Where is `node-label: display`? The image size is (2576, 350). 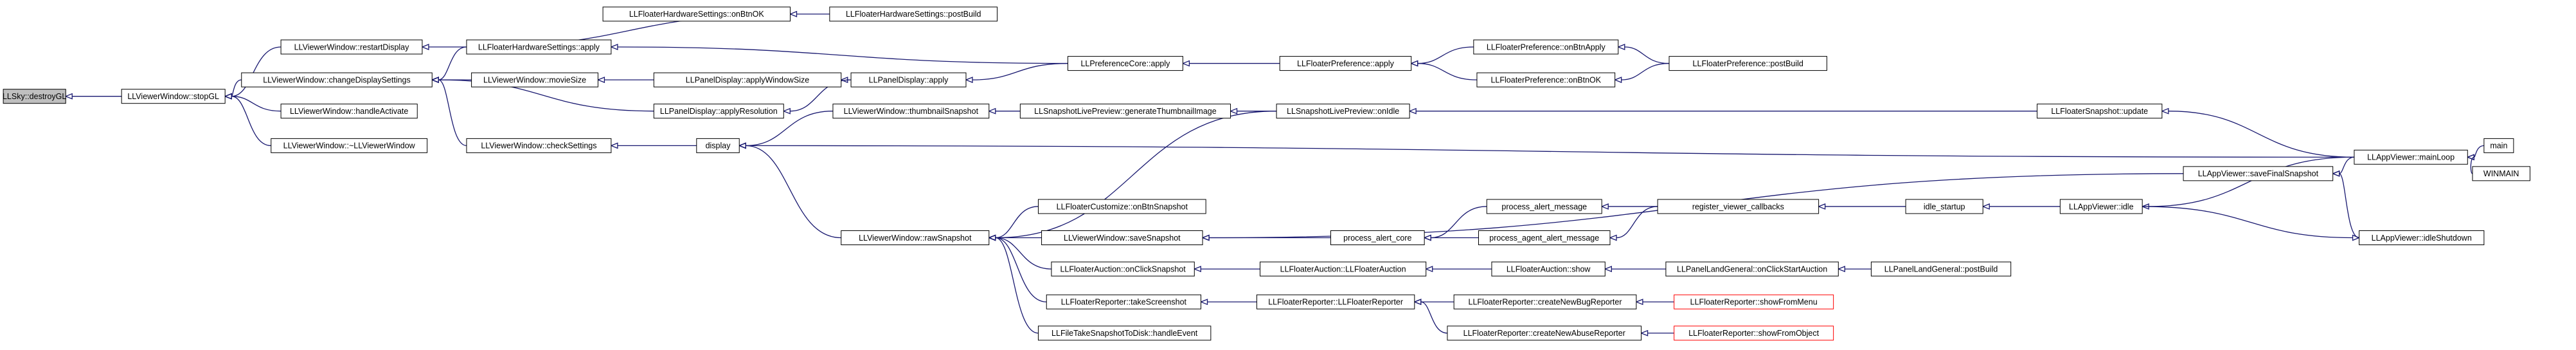 node-label: display is located at coordinates (718, 146).